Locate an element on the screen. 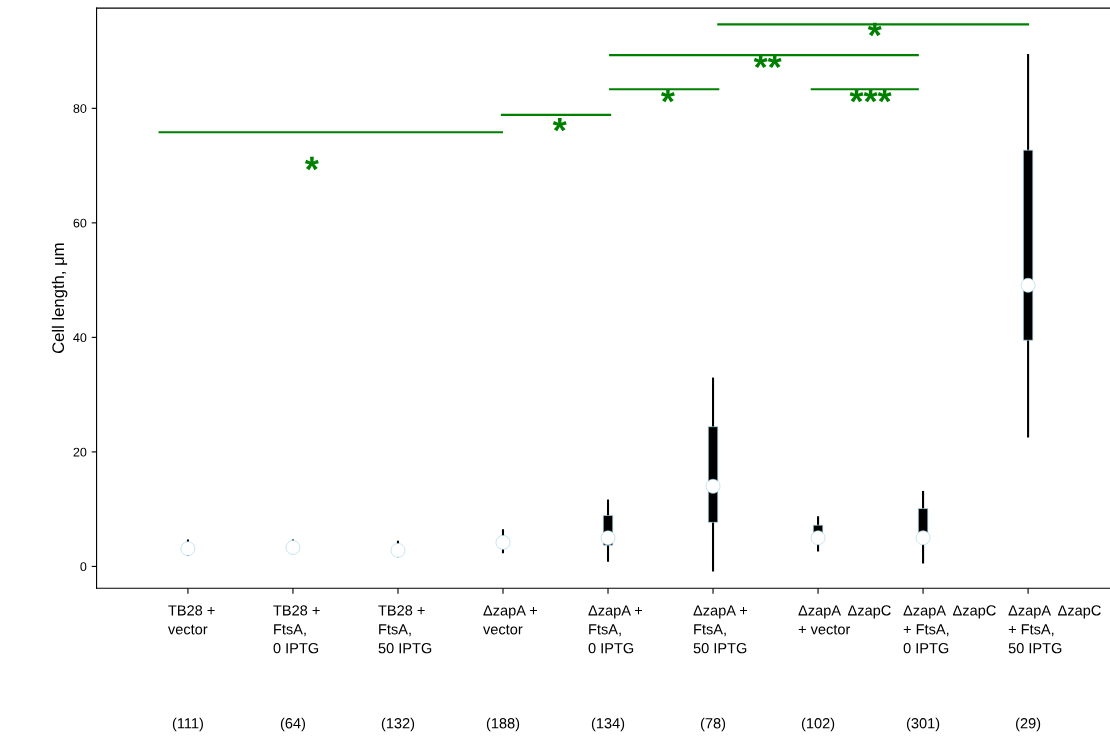 The width and height of the screenshot is (1110, 738). x-tick-label: ΔzapA ΔzapC + FtsA, 0 IPTG is located at coordinates (949, 629).